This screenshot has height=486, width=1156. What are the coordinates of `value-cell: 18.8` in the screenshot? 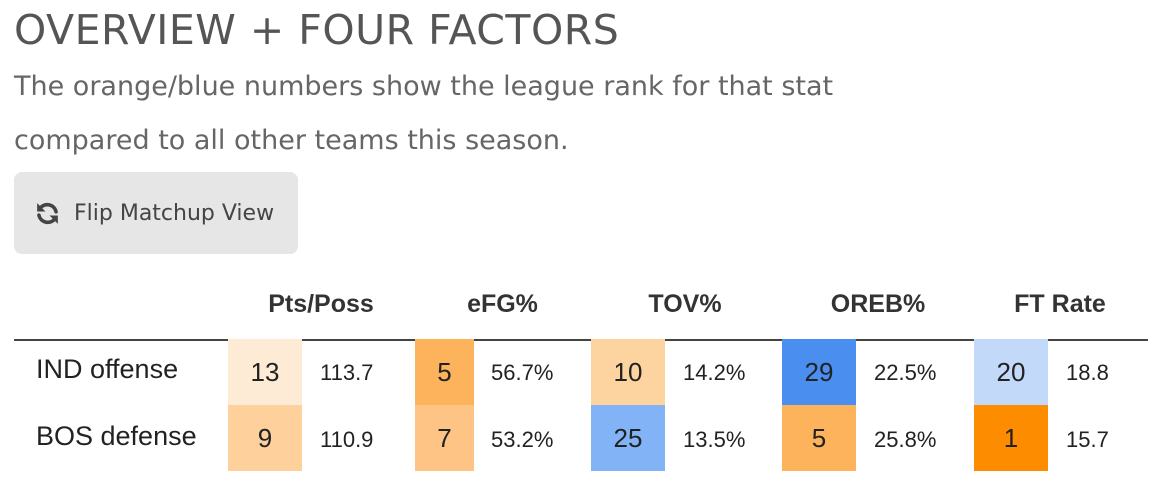 It's located at (1087, 372).